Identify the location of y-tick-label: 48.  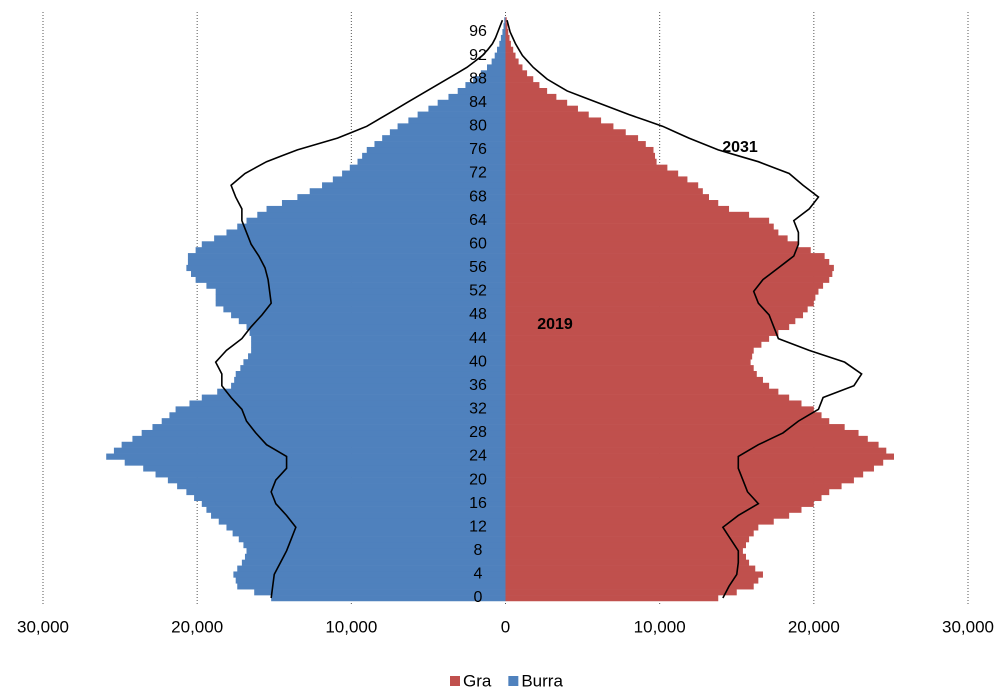
(478, 314).